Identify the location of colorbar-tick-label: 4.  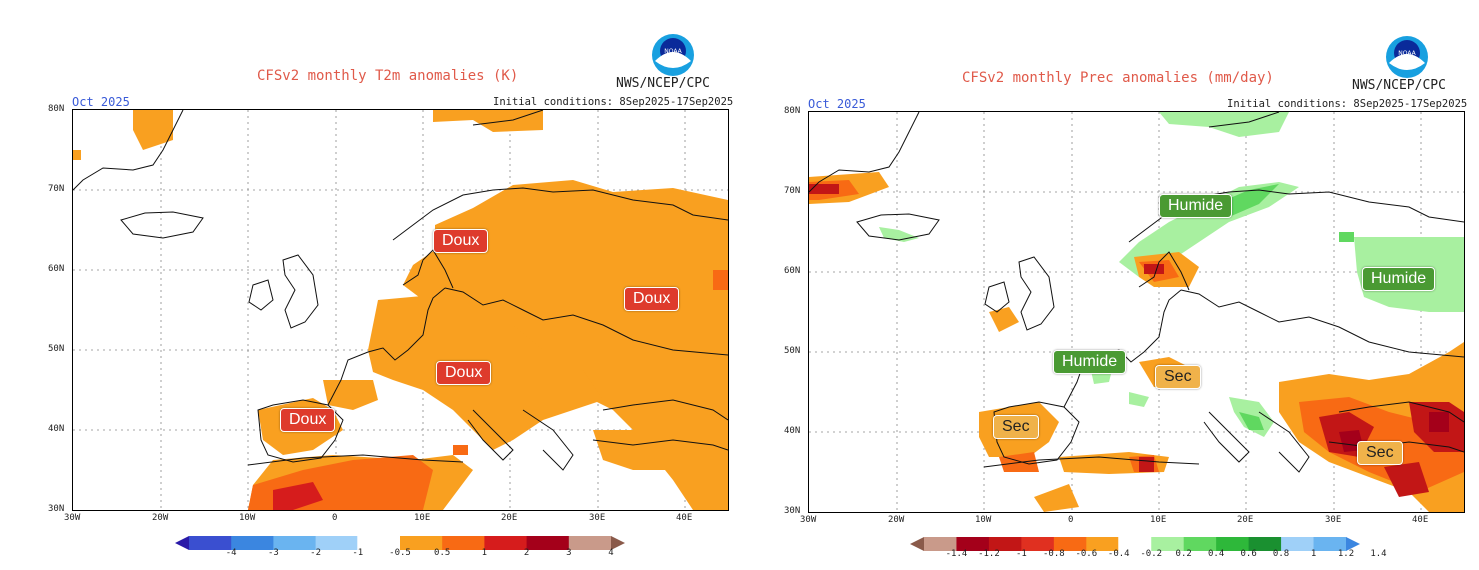
(611, 553).